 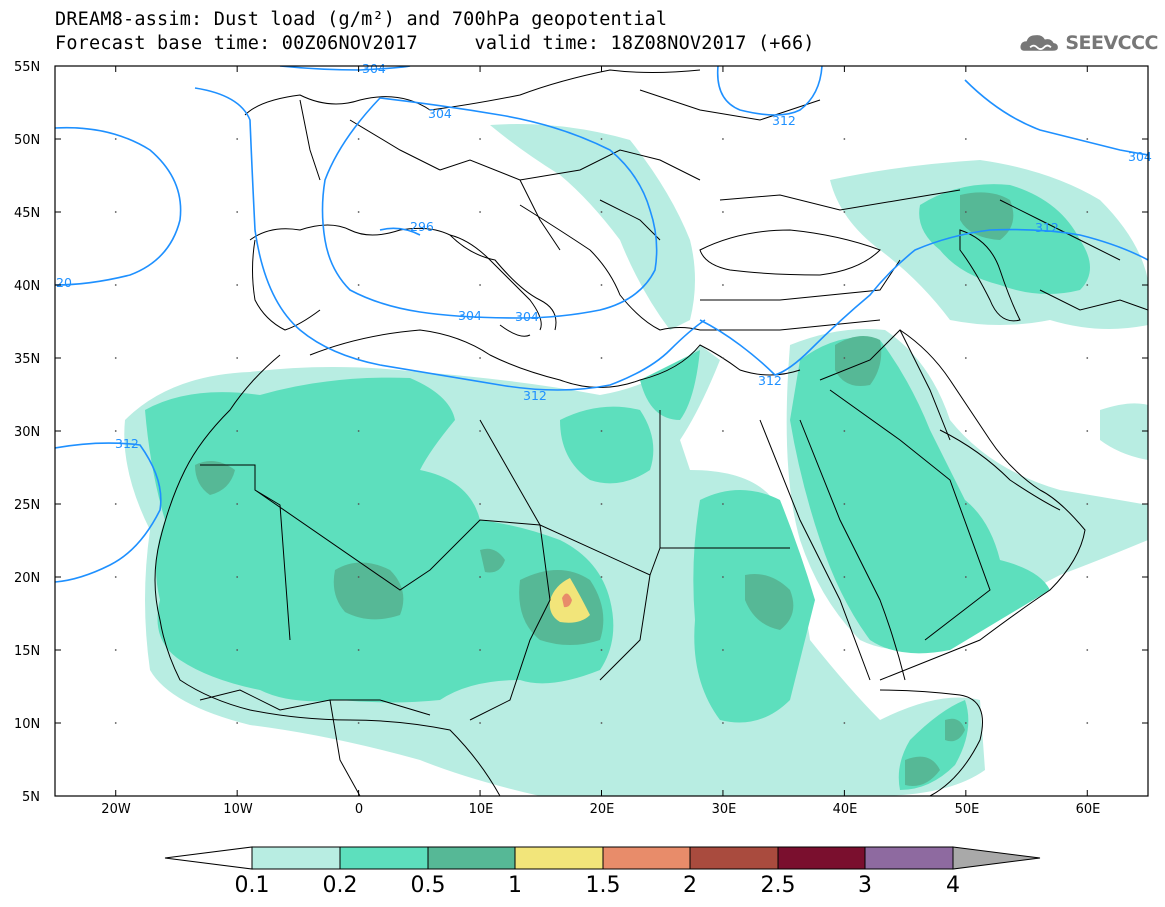 I want to click on border-libya-egypt, so click(x=634, y=493).